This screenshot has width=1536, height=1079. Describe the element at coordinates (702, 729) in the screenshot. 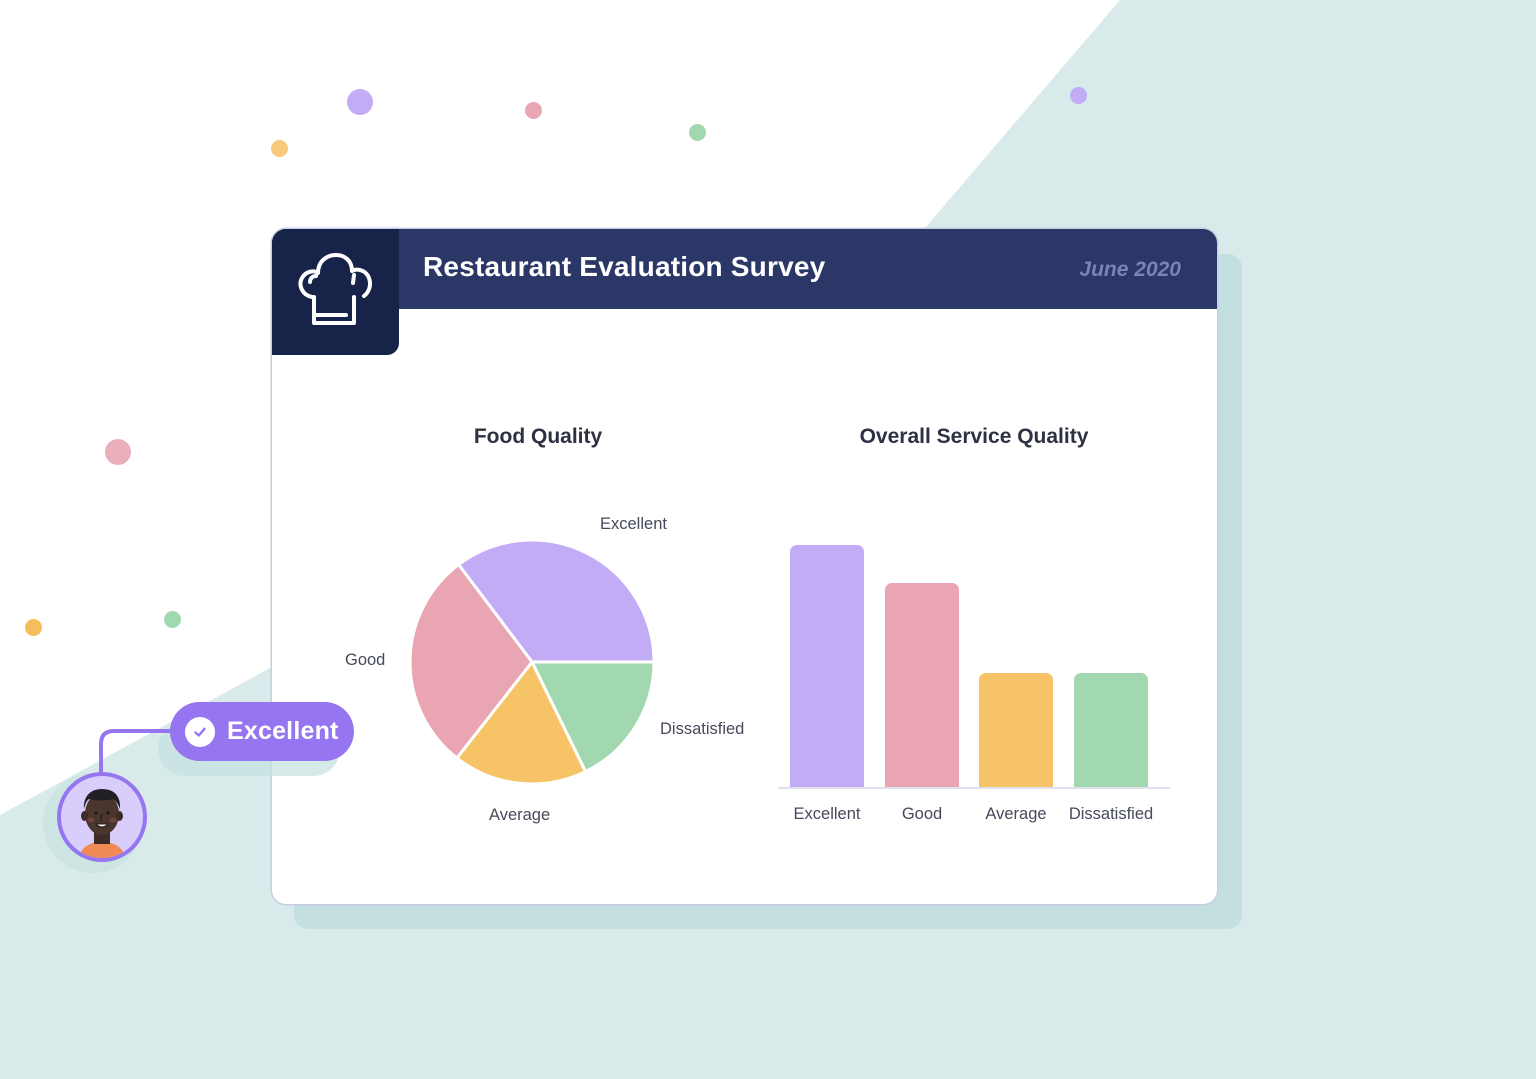

I see `pie-label-dissatisfied: Dissatisfied` at that location.